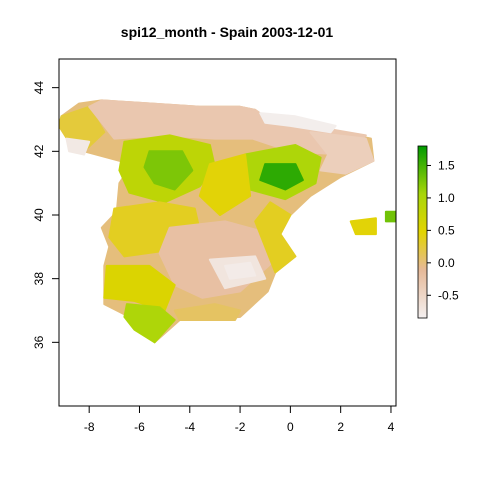  What do you see at coordinates (240, 427) in the screenshot?
I see `x-tick-label: -2` at bounding box center [240, 427].